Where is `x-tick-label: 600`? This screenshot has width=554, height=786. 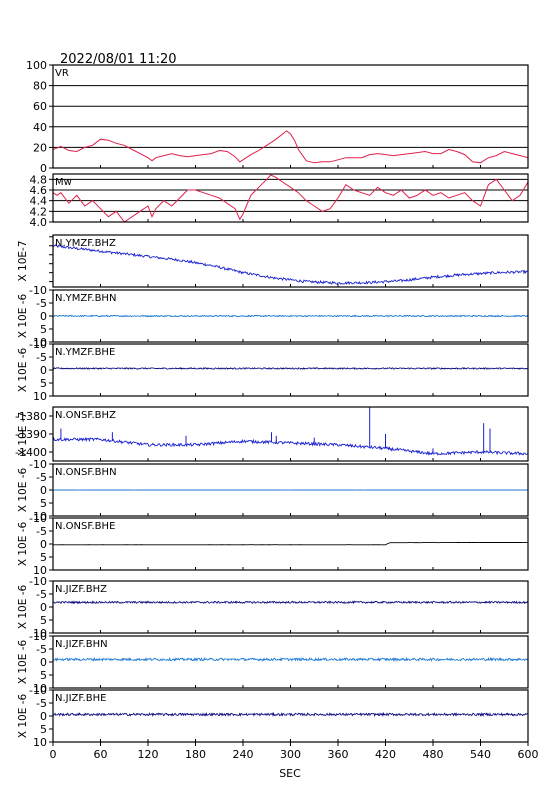 x-tick-label: 600 is located at coordinates (528, 754).